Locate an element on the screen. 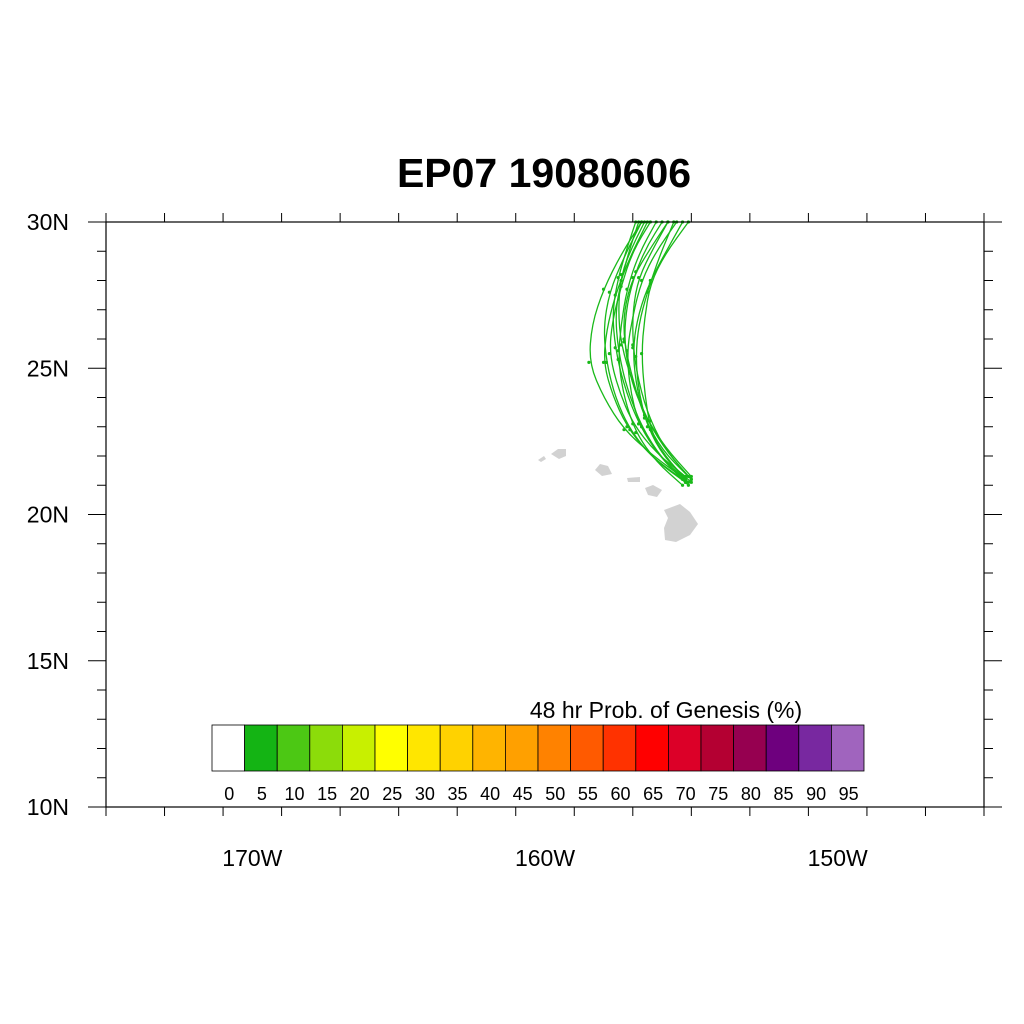 The height and width of the screenshot is (1024, 1024). island-niihau is located at coordinates (542, 459).